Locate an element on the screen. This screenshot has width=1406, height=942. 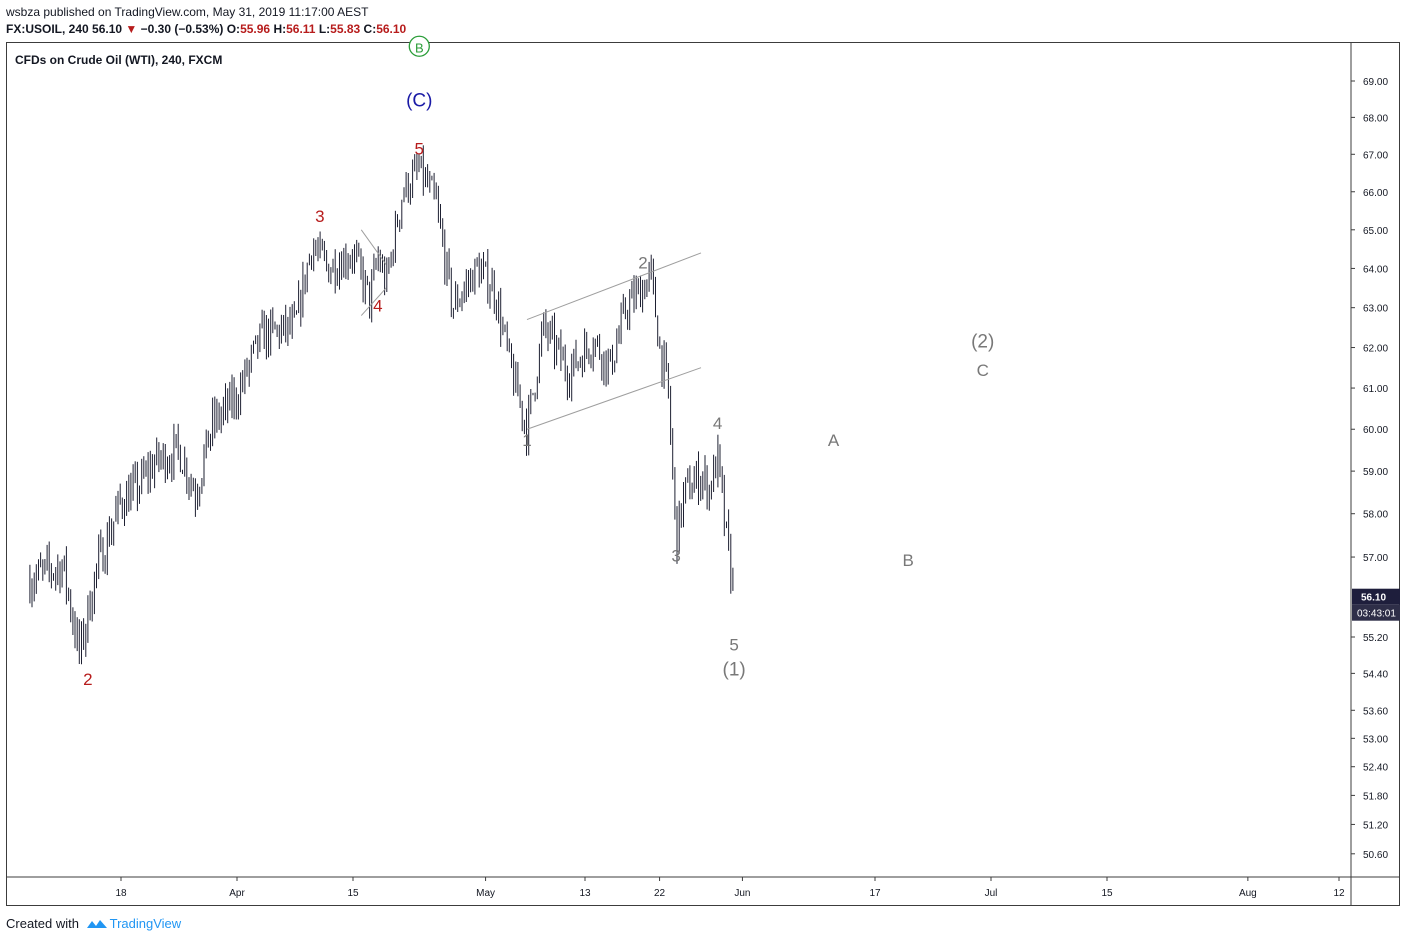
wave-label: 1 is located at coordinates (526, 440).